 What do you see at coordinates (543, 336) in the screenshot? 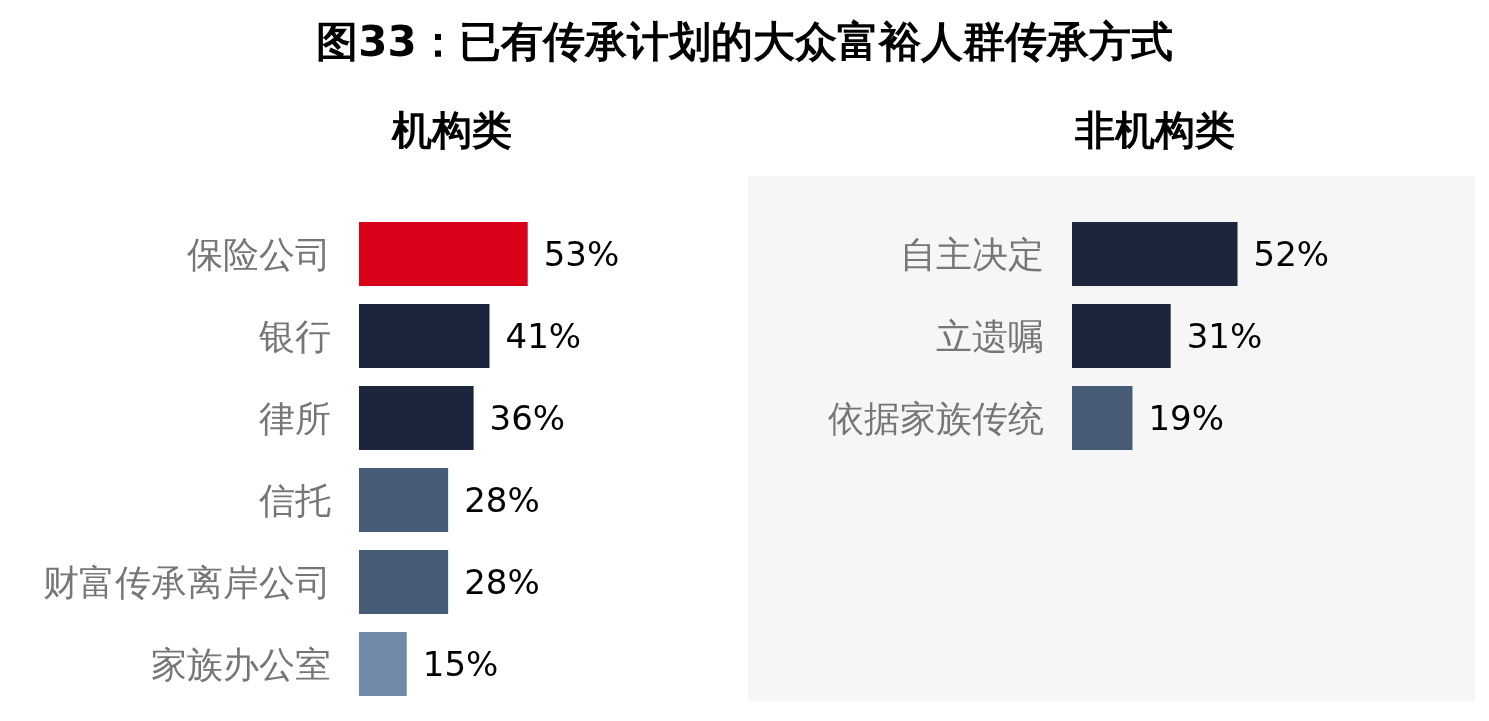
I see `data-label: 41%` at bounding box center [543, 336].